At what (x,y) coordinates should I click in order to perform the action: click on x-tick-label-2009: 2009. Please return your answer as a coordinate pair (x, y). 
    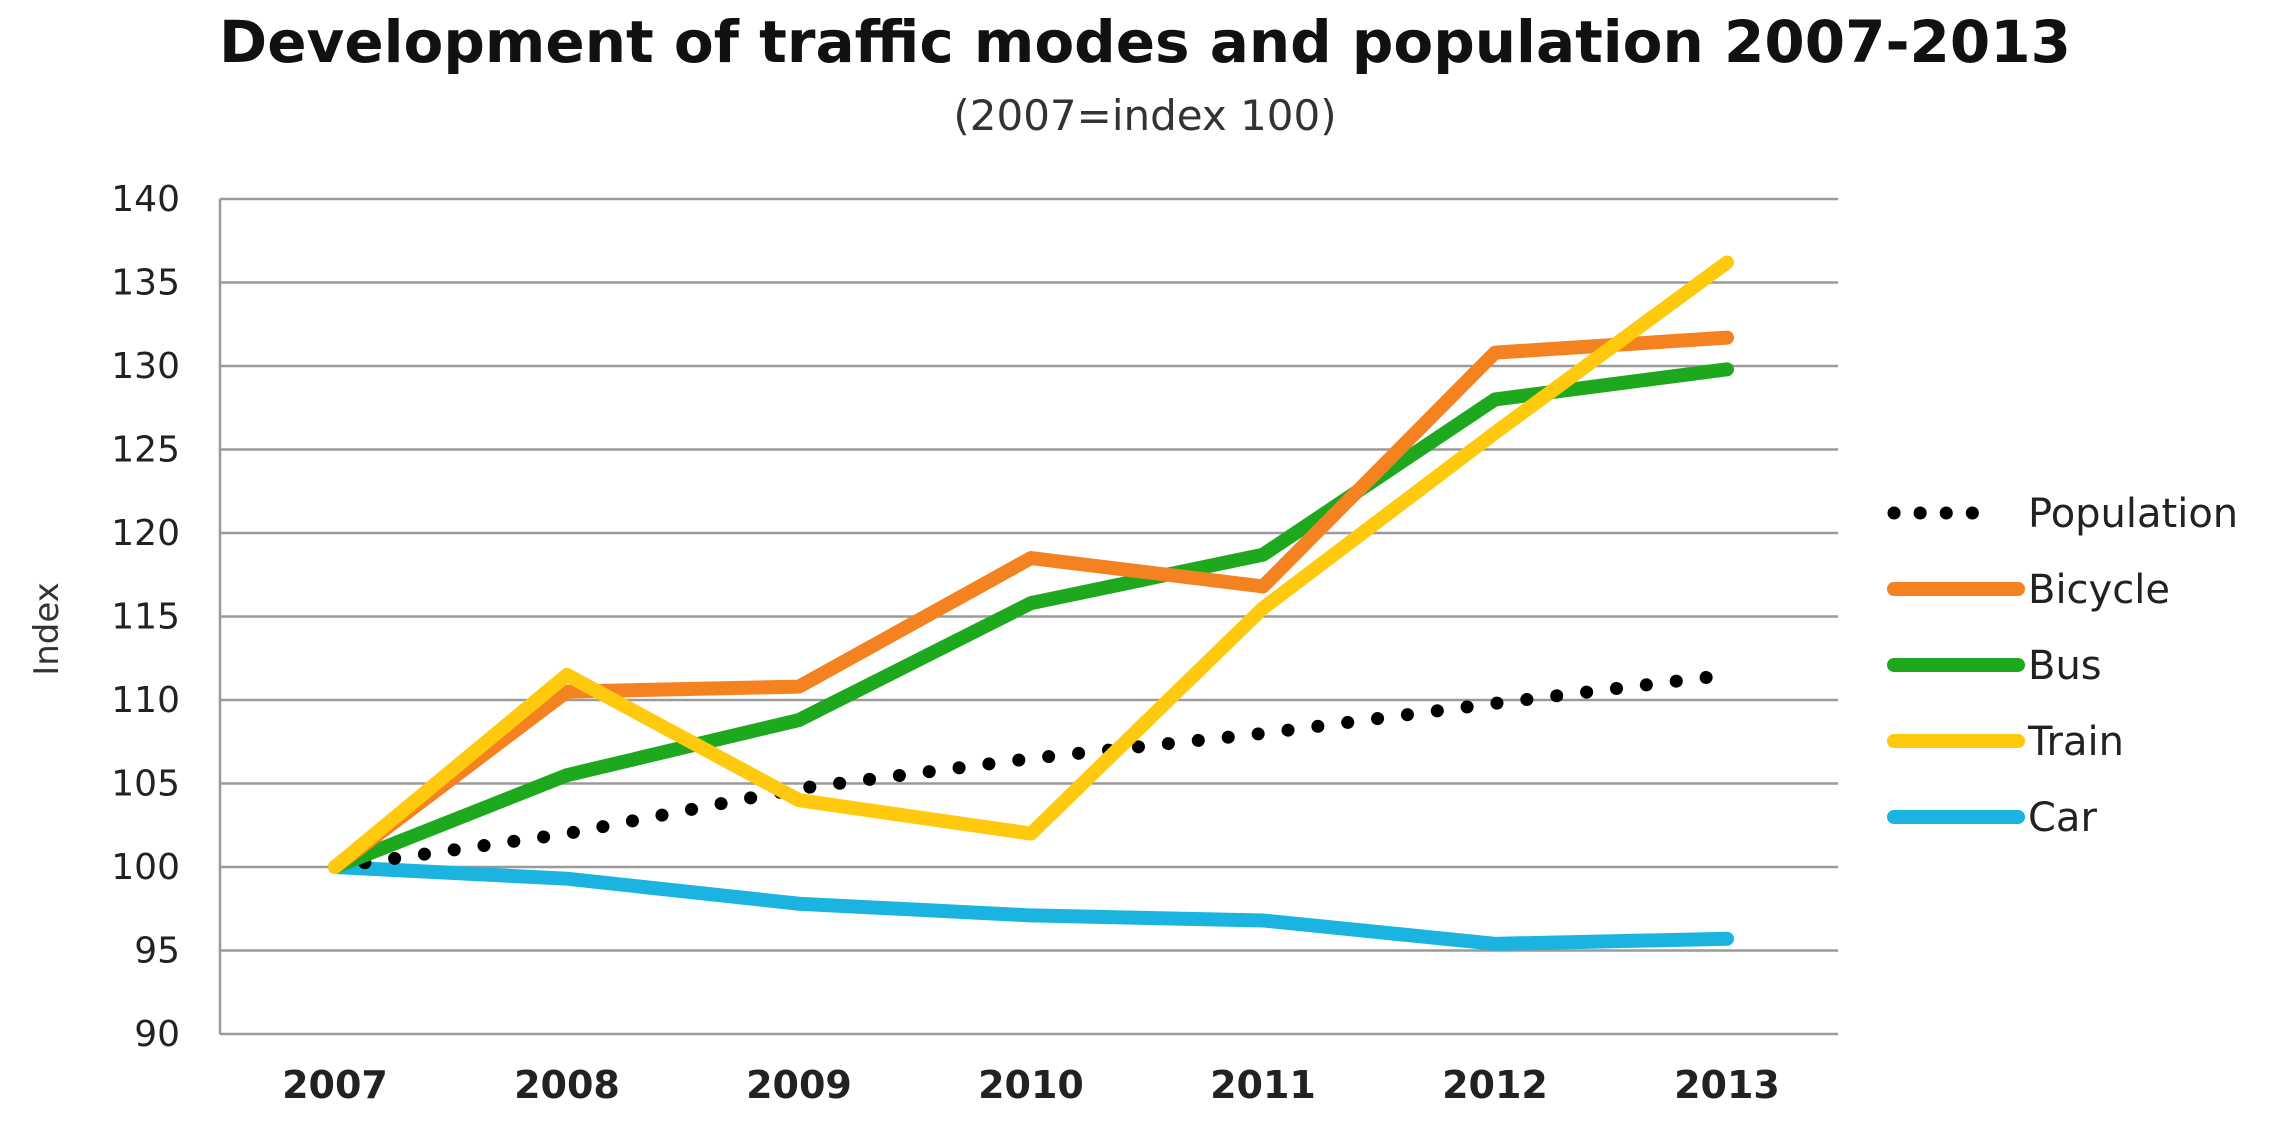
    Looking at the image, I should click on (799, 1085).